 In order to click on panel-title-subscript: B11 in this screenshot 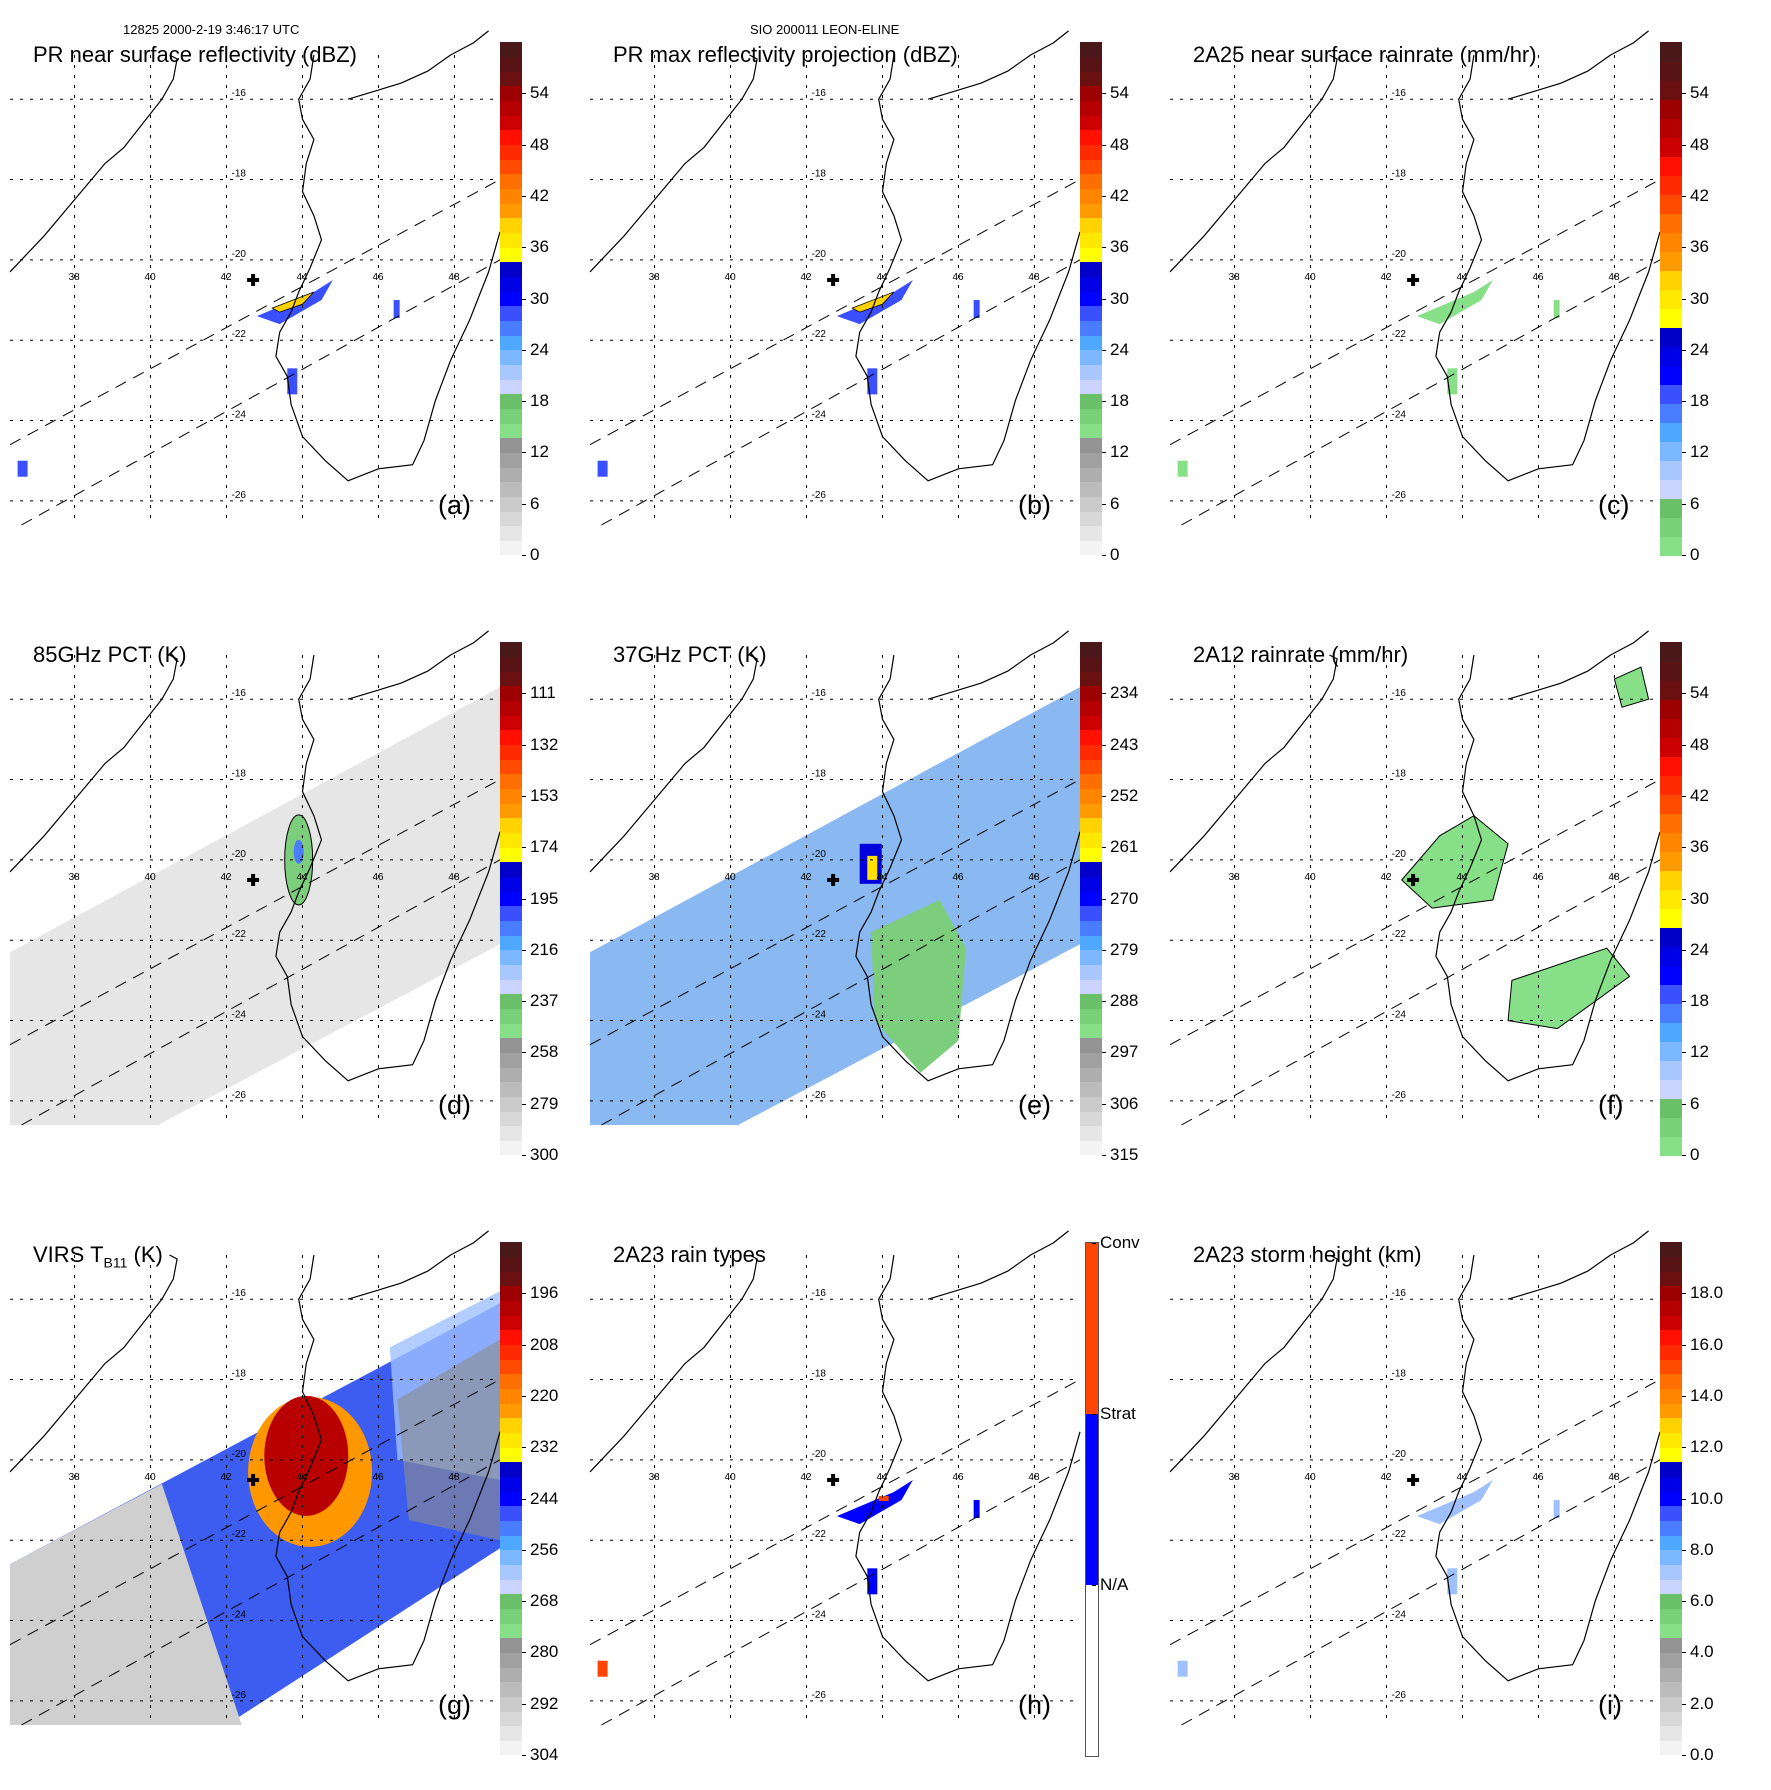, I will do `click(115, 1262)`.